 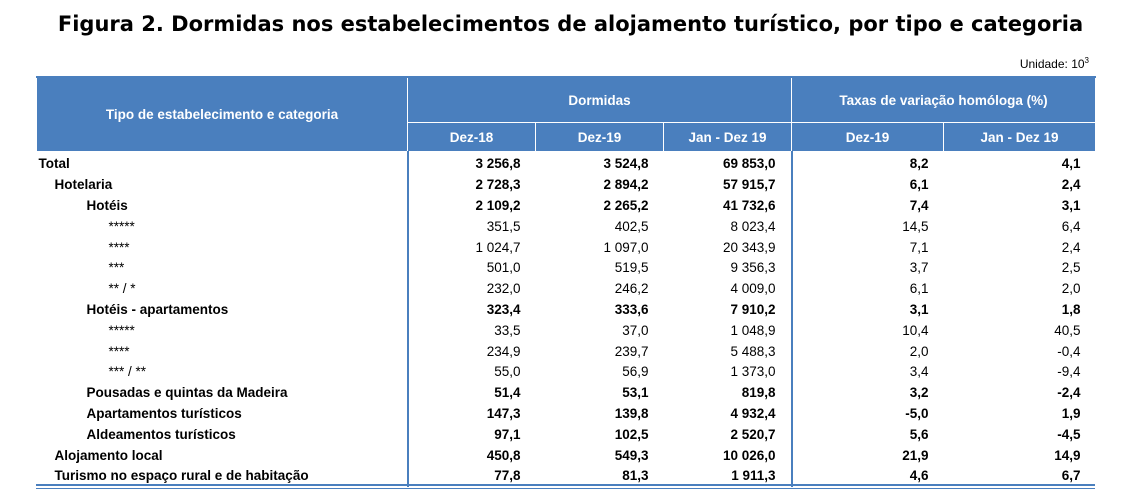 I want to click on table-cell: 5 488,3, so click(x=753, y=351).